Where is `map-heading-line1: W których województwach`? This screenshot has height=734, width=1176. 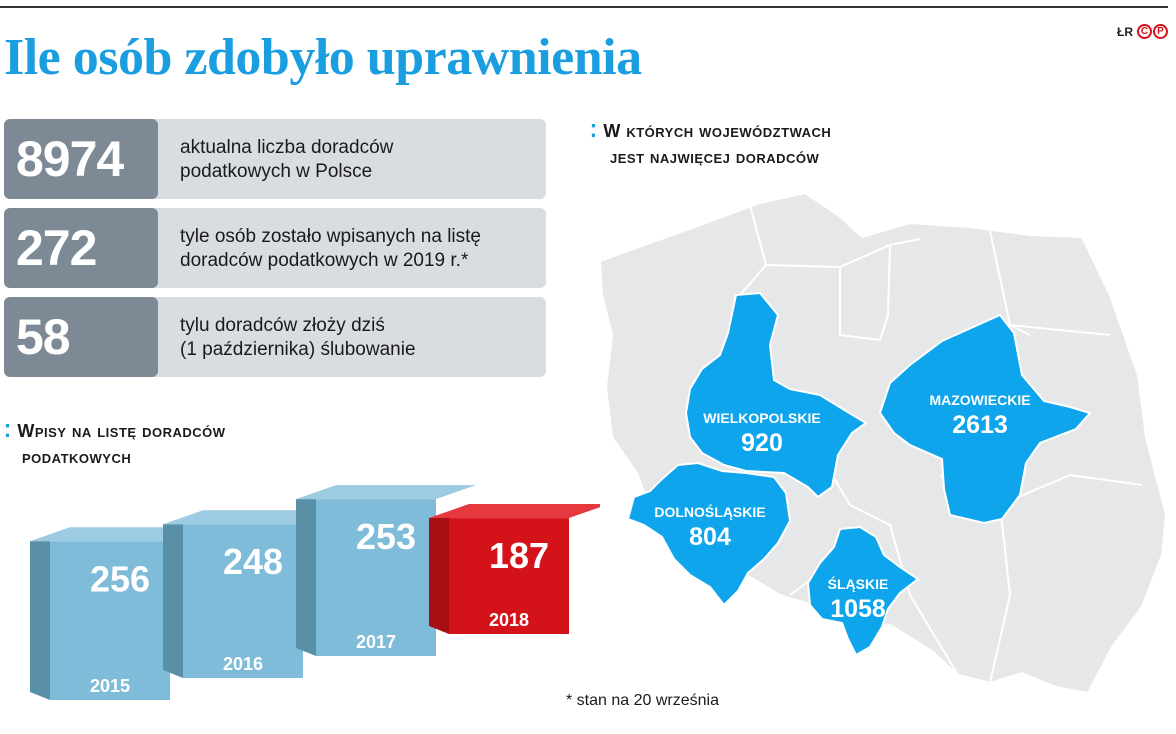
map-heading-line1: W których województwach is located at coordinates (717, 131).